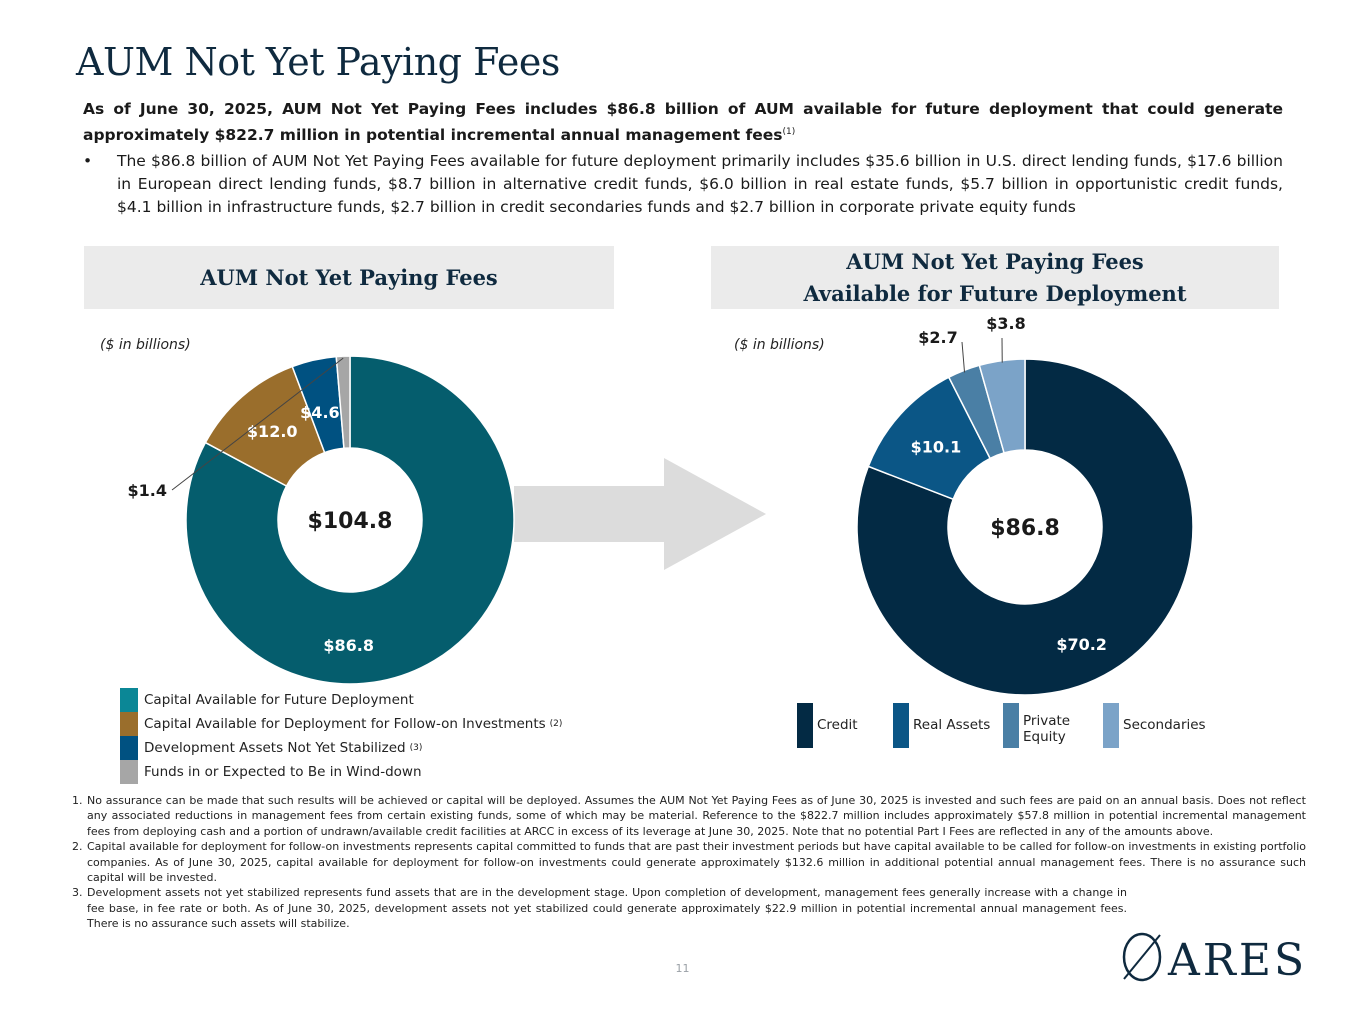 This screenshot has height=1024, width=1365. Describe the element at coordinates (1005, 323) in the screenshot. I see `data-label-3: $3.8` at that location.